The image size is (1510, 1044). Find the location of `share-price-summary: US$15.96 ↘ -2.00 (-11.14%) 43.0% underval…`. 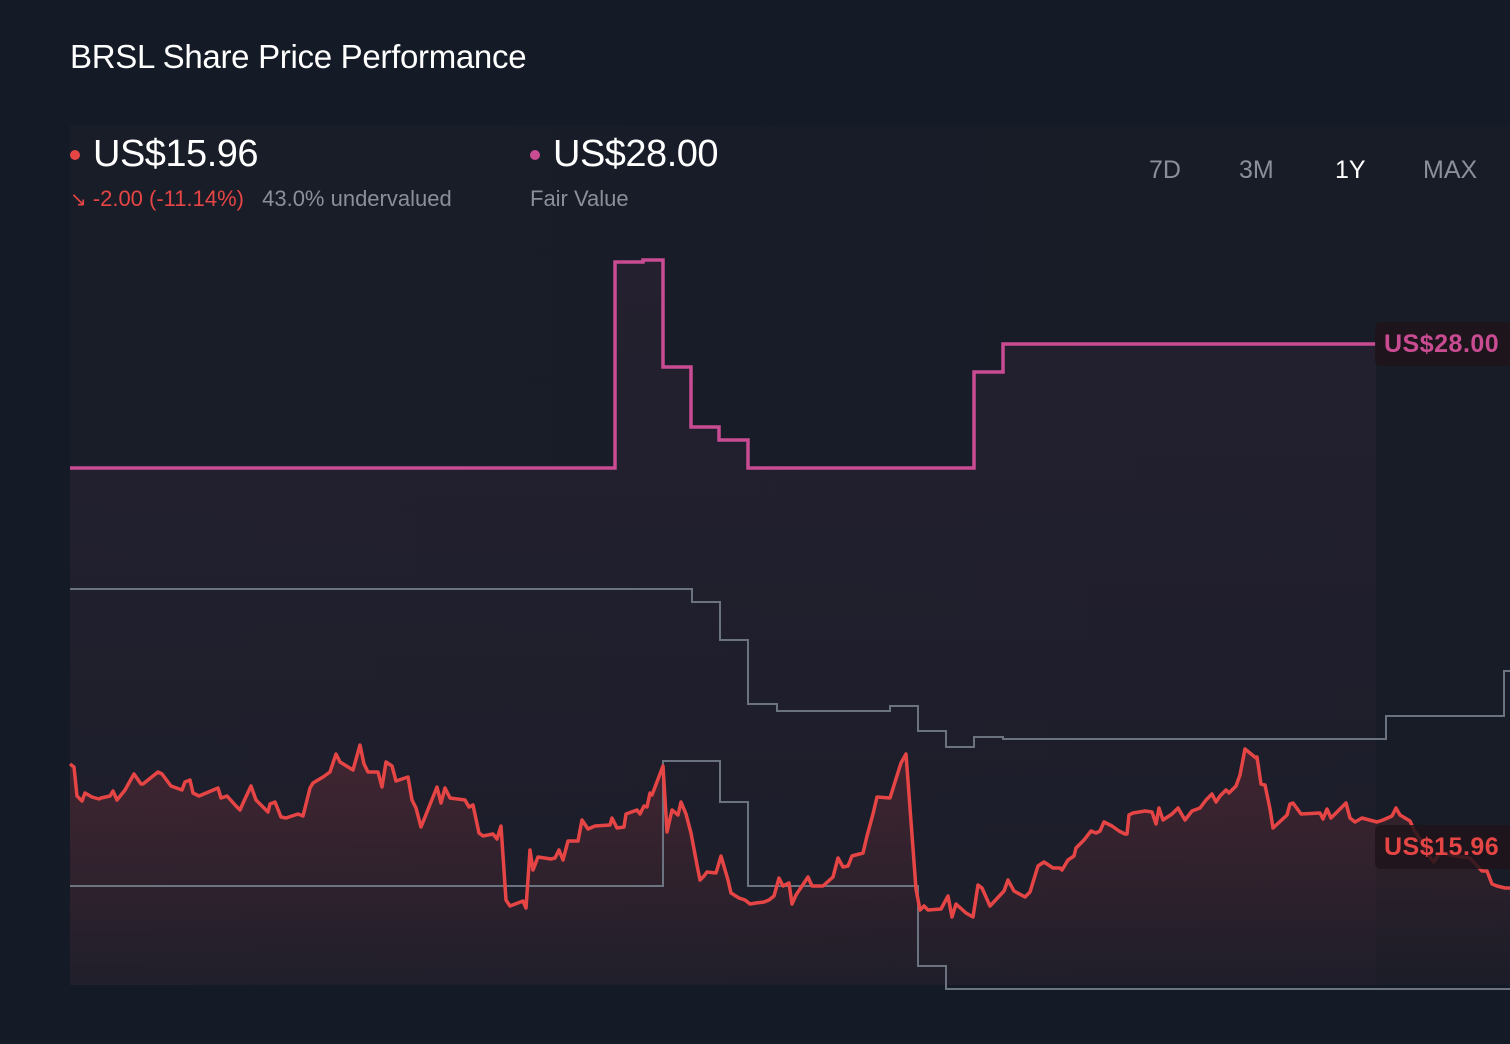

share-price-summary: US$15.96 ↘ -2.00 (-11.14%) 43.0% underval… is located at coordinates (261, 172).